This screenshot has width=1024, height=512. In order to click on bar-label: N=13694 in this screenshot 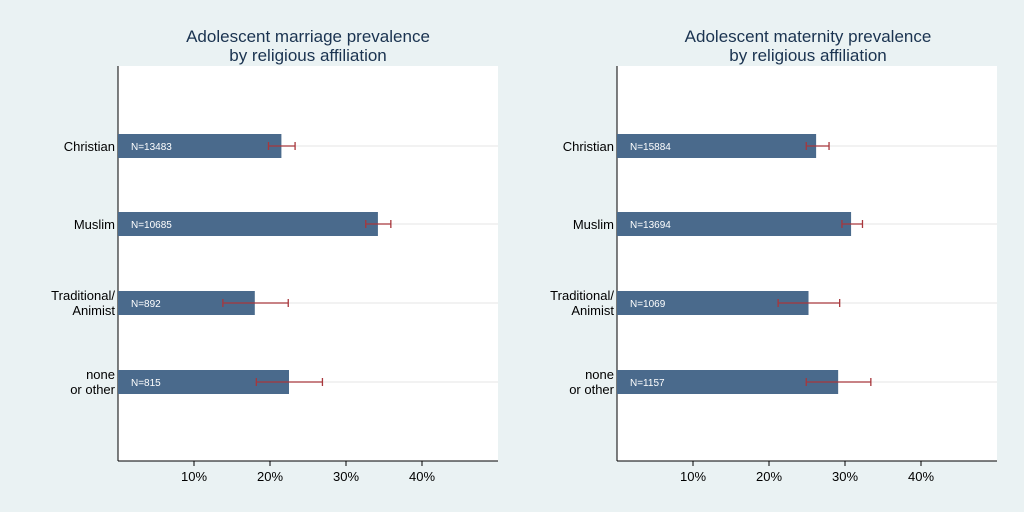, I will do `click(650, 225)`.